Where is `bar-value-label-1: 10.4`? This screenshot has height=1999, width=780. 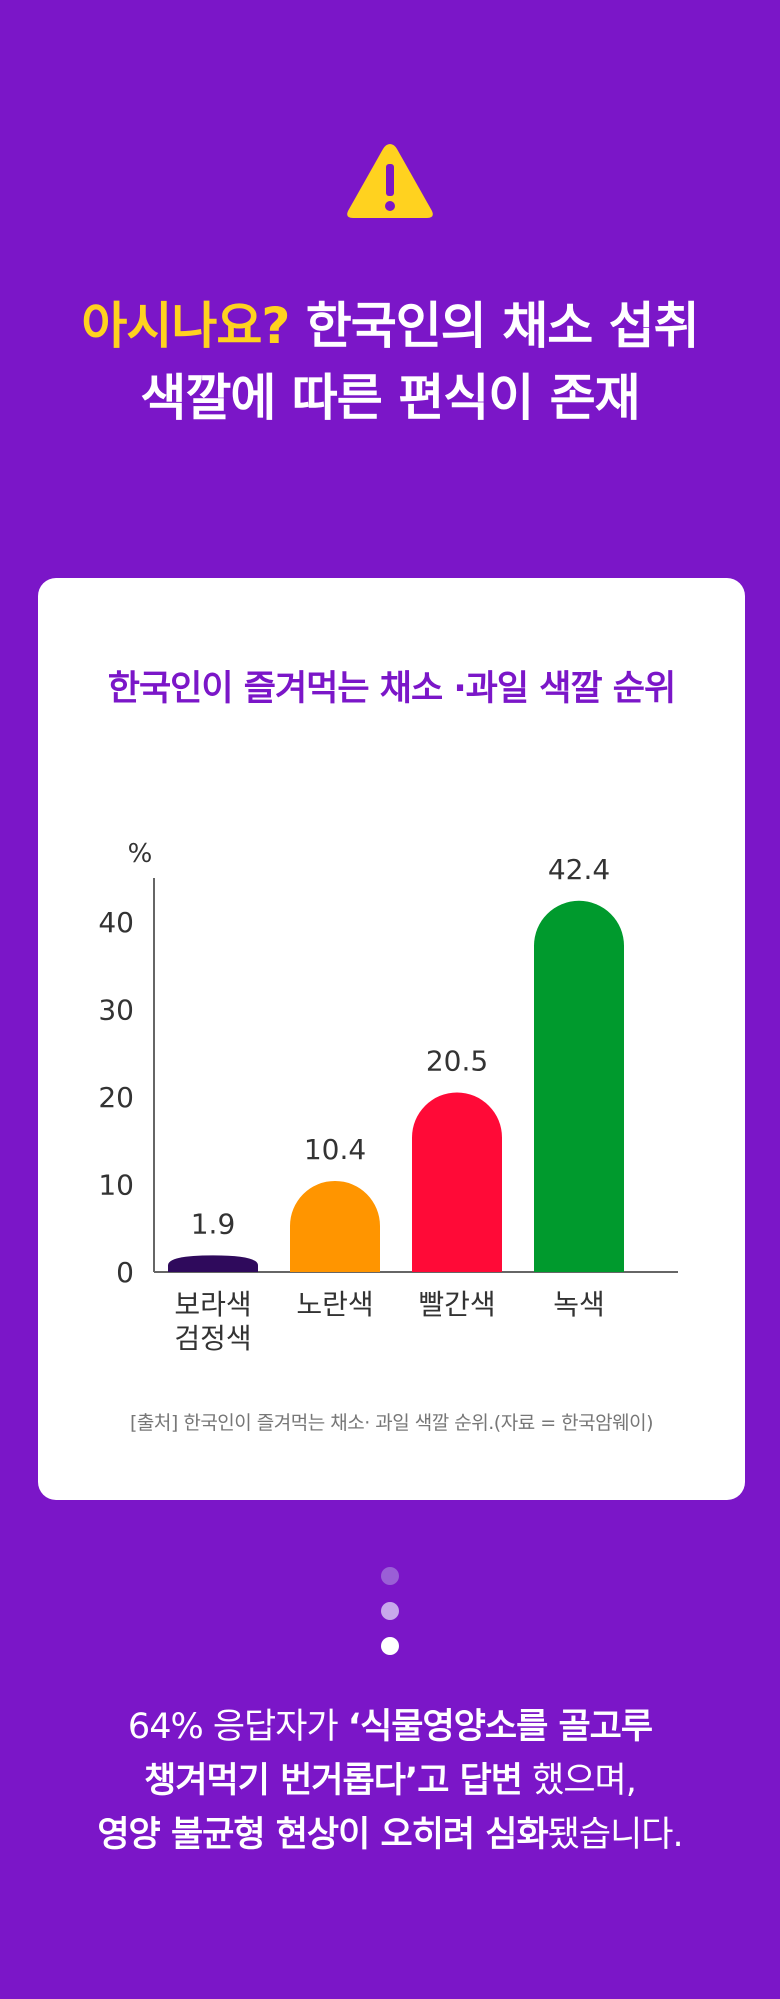 bar-value-label-1: 10.4 is located at coordinates (335, 1149).